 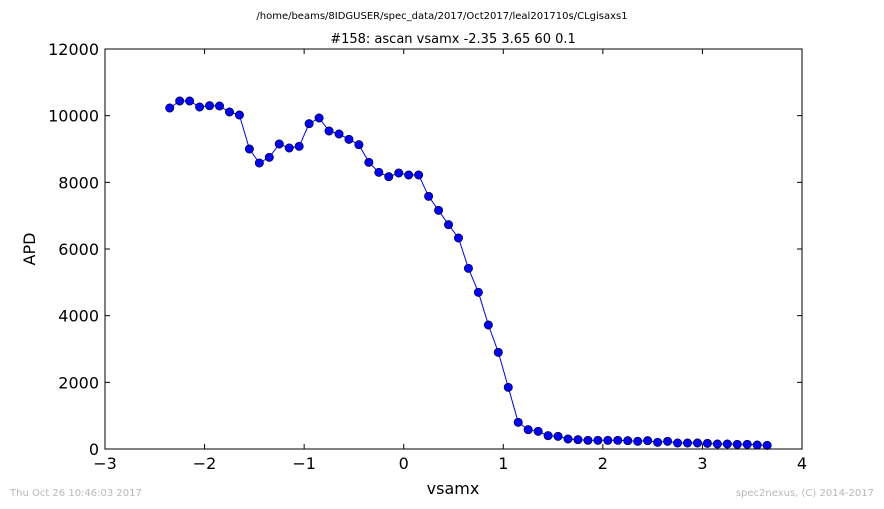 I want to click on x-tick-label: 2, so click(x=603, y=463).